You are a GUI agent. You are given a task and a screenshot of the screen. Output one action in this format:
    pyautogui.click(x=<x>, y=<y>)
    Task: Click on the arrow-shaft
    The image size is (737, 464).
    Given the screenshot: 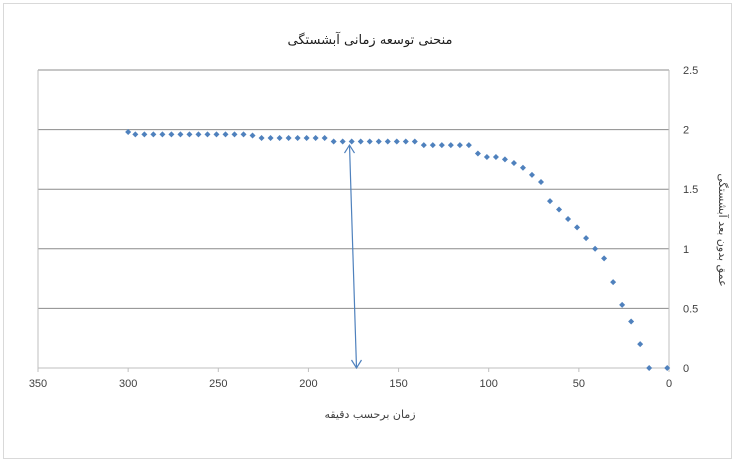 What is the action you would take?
    pyautogui.click(x=353, y=257)
    